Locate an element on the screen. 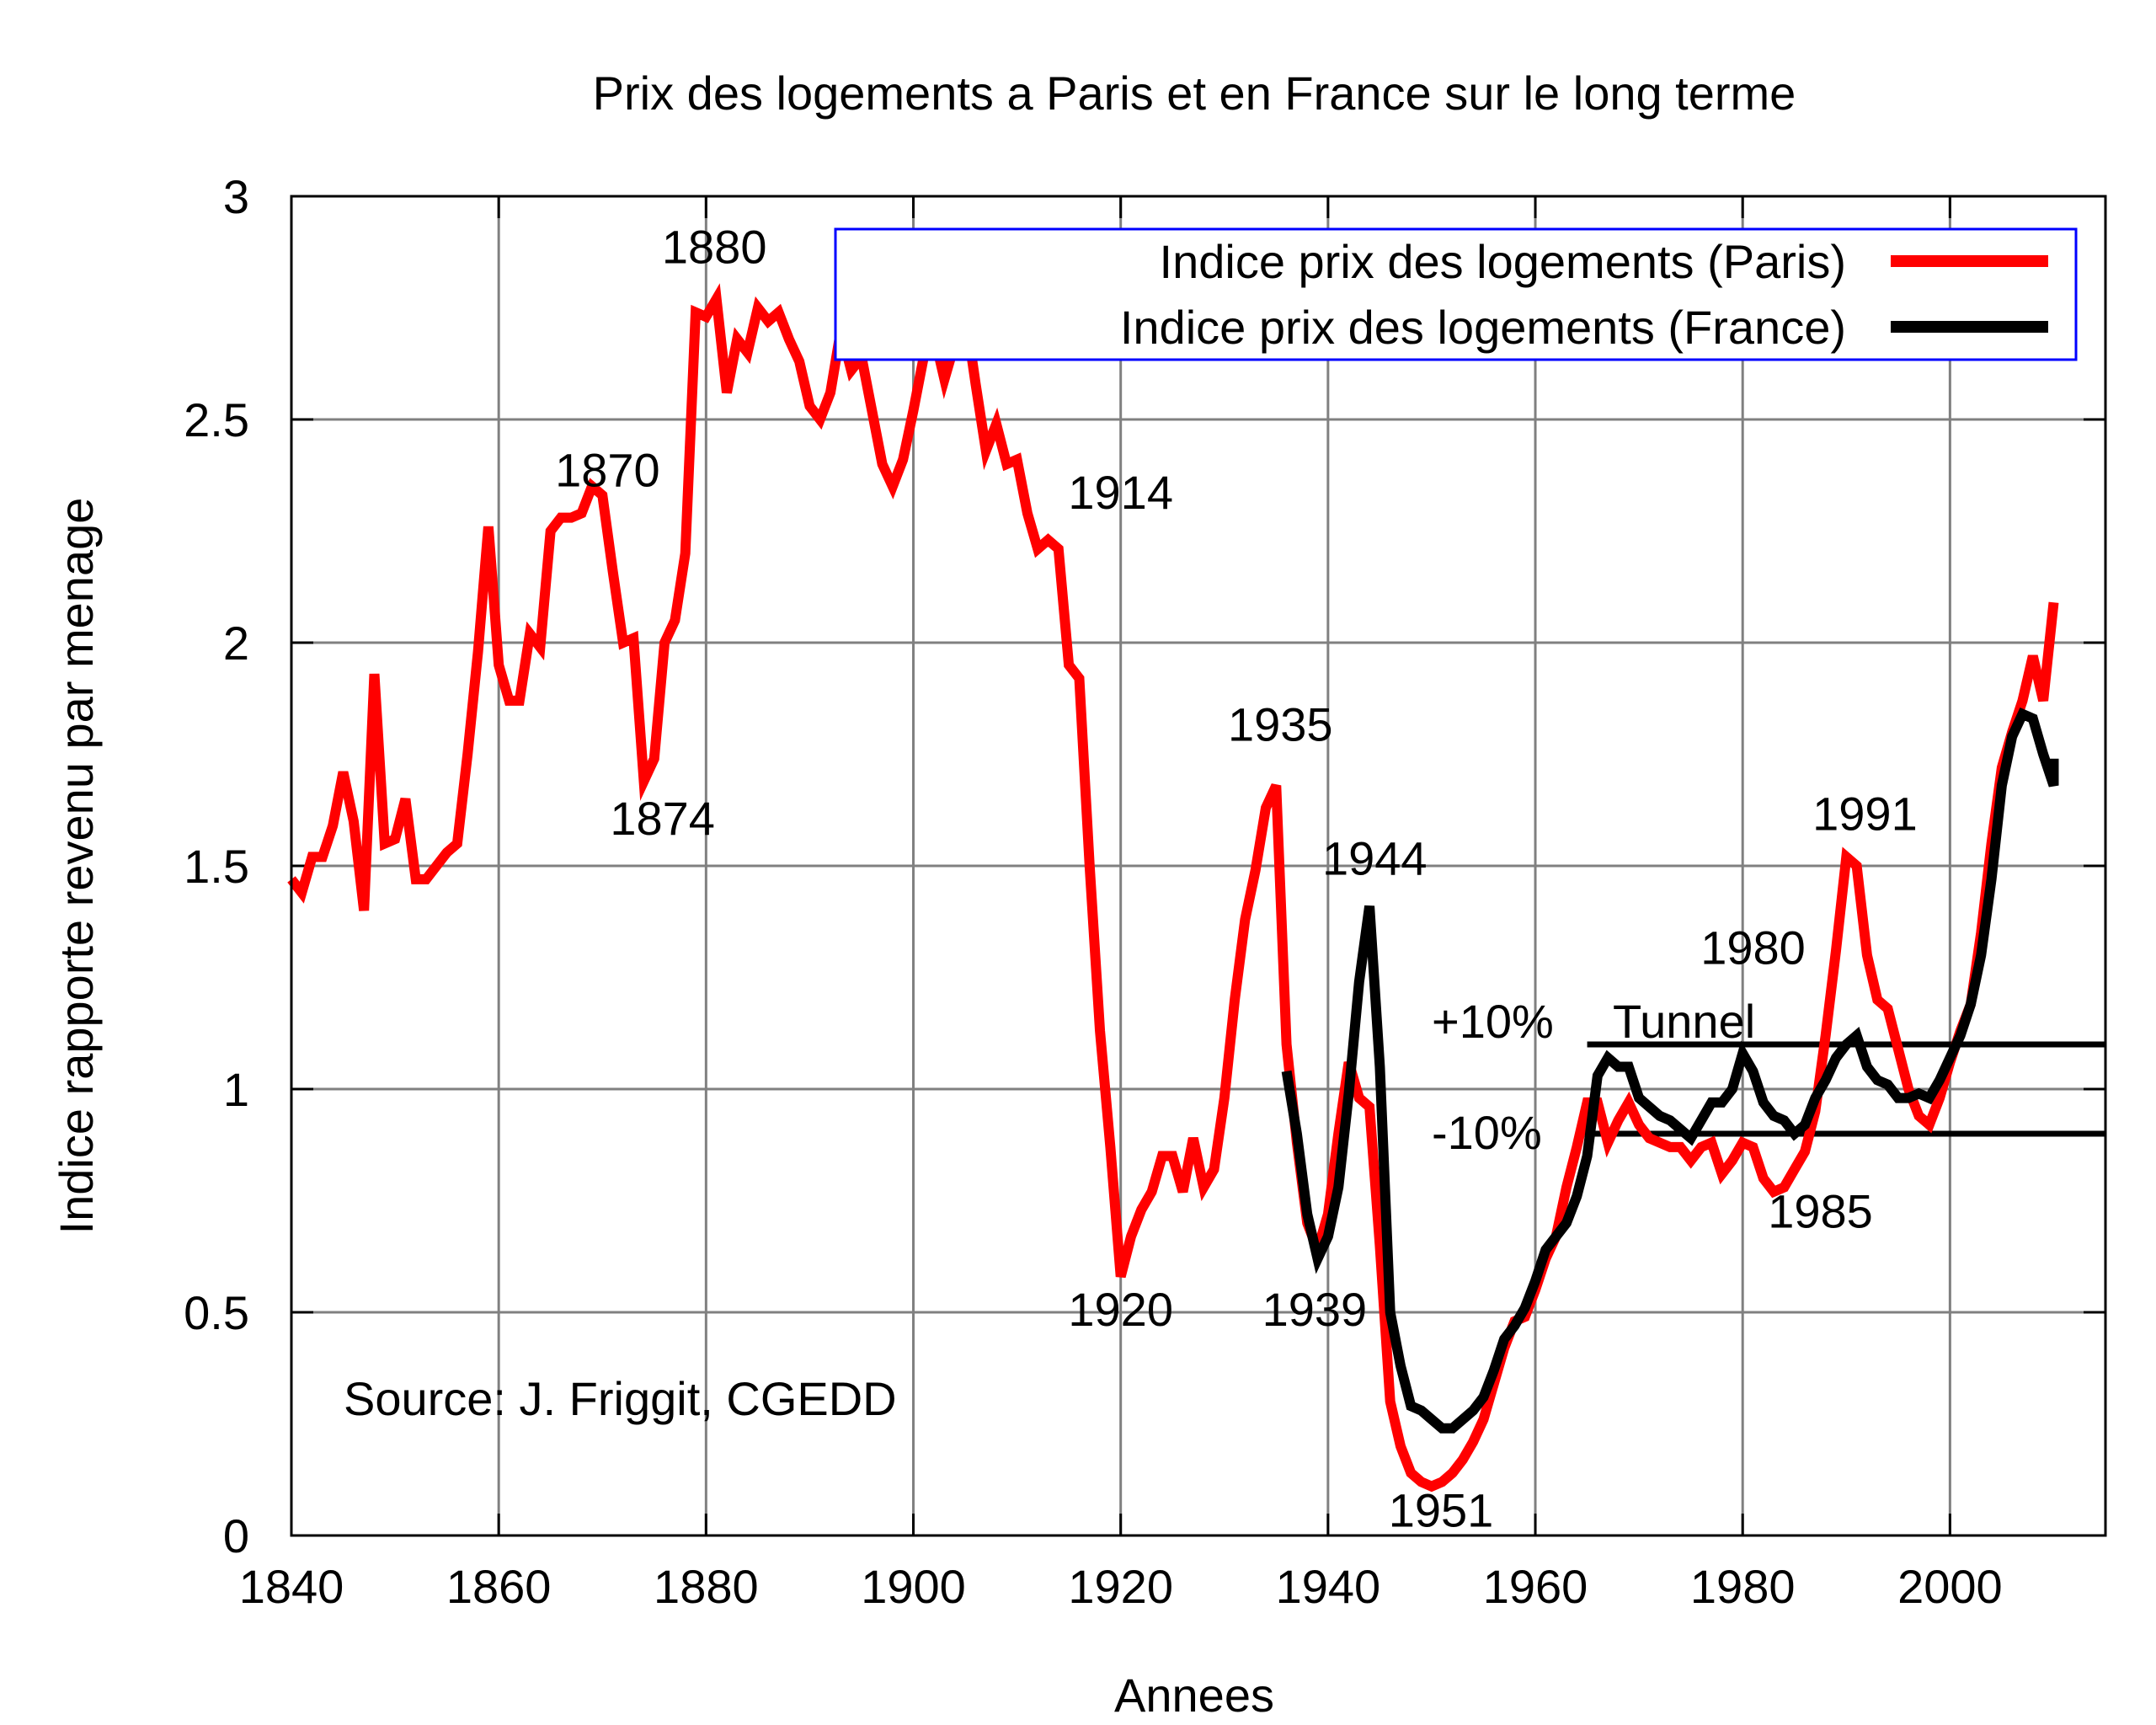  x-axis-tick-labels: 1840 1860 1880 1900 1920 1940 1960 1980 2000 is located at coordinates (1121, 1586).